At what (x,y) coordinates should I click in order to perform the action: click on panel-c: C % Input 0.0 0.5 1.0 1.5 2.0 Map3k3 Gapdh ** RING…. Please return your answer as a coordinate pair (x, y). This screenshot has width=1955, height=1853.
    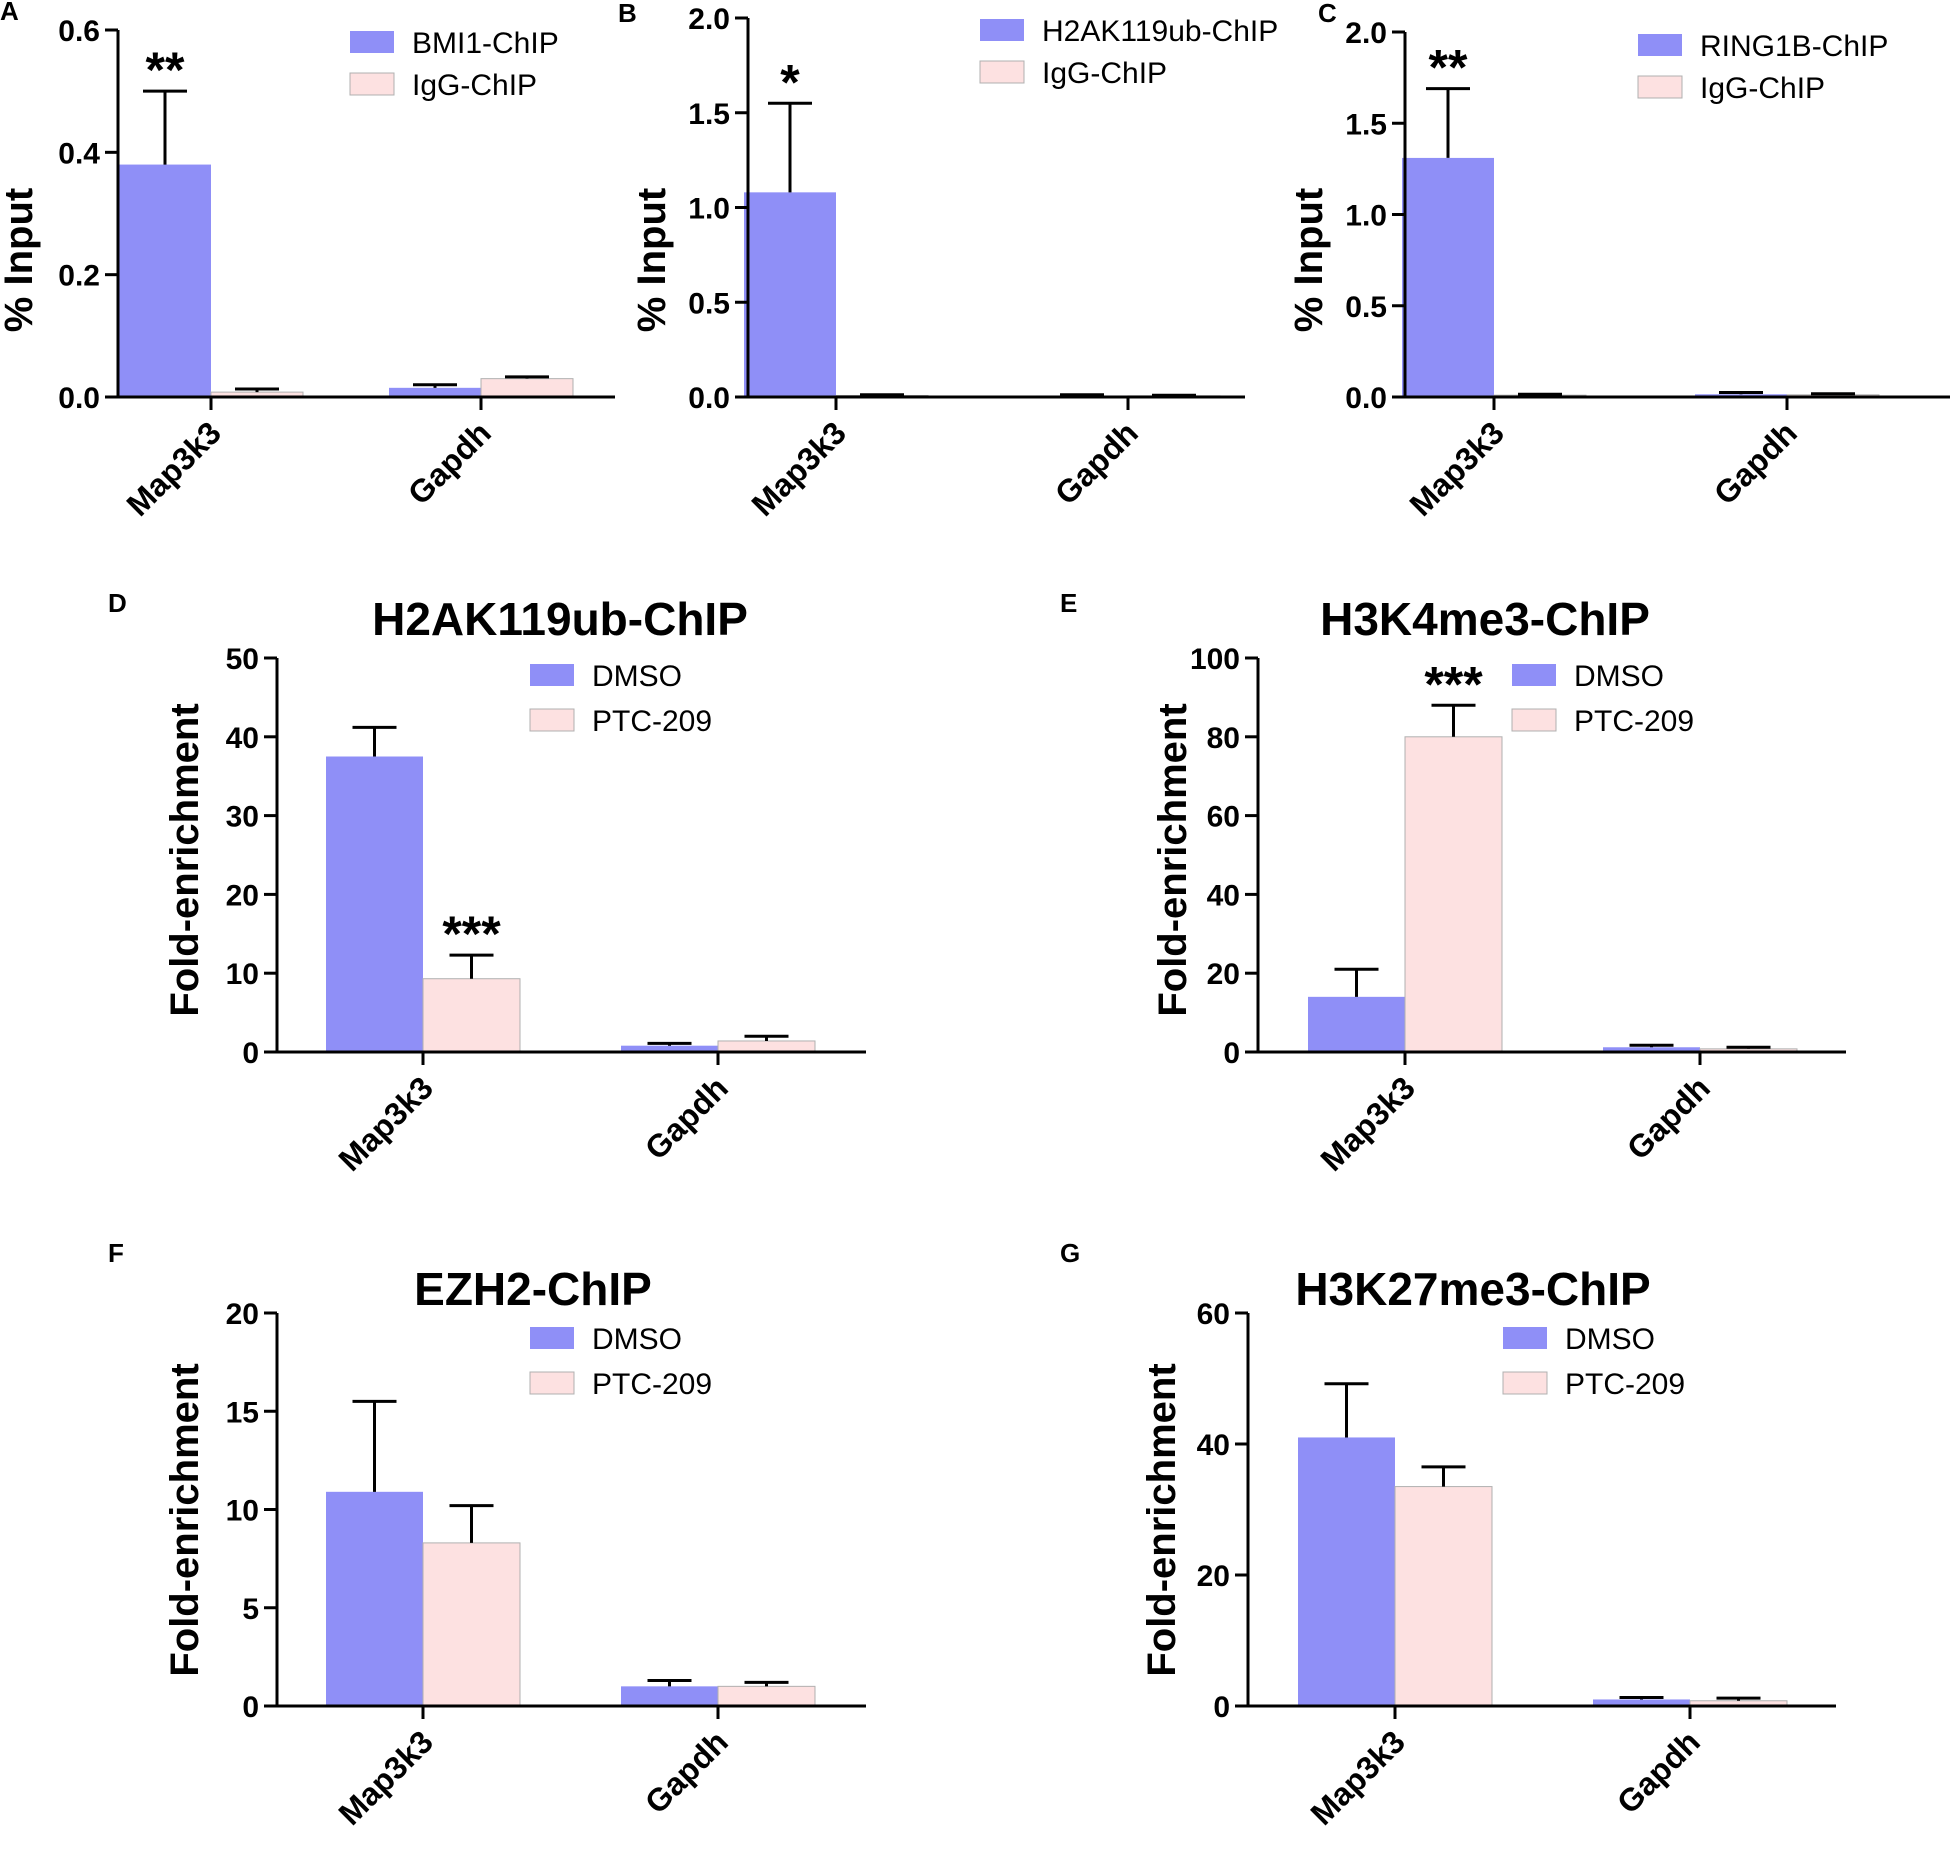
    Looking at the image, I should click on (1618, 261).